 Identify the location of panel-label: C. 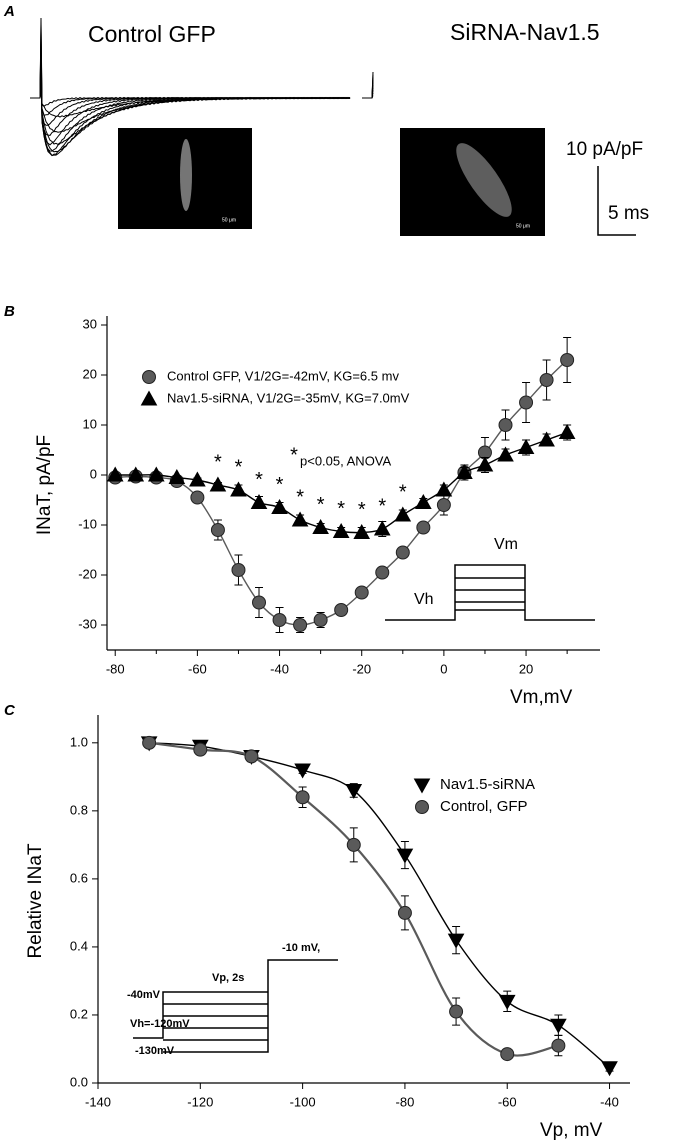
(10, 710).